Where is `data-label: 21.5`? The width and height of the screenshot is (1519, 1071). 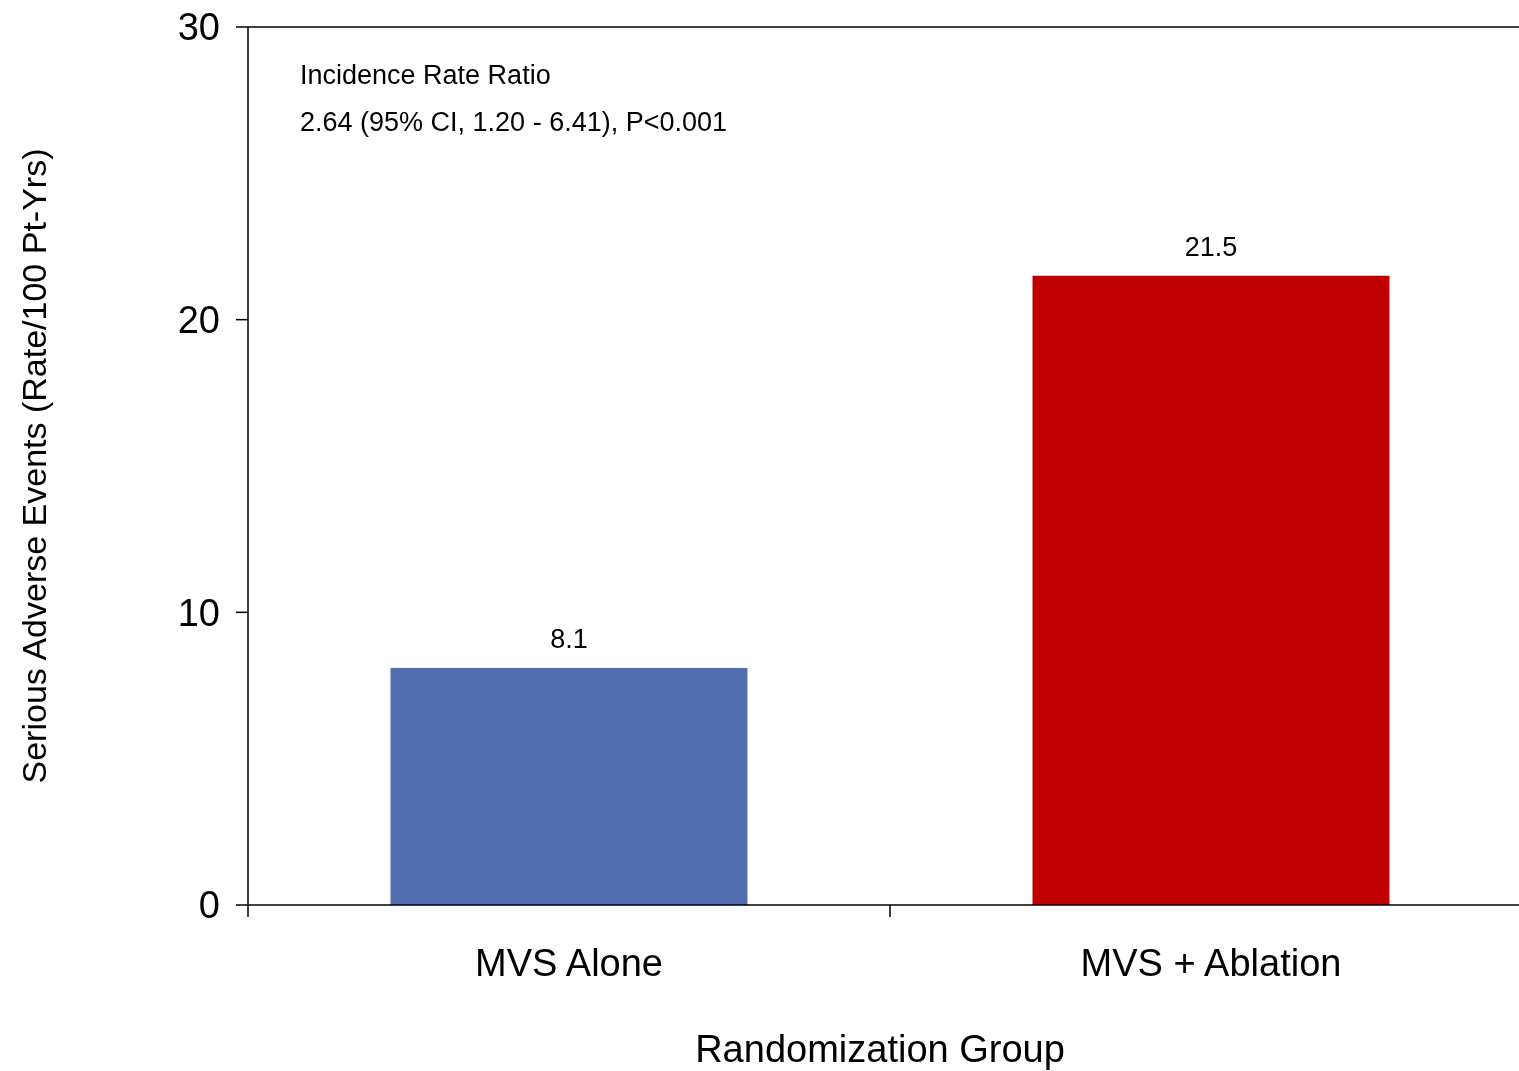
data-label: 21.5 is located at coordinates (1211, 246).